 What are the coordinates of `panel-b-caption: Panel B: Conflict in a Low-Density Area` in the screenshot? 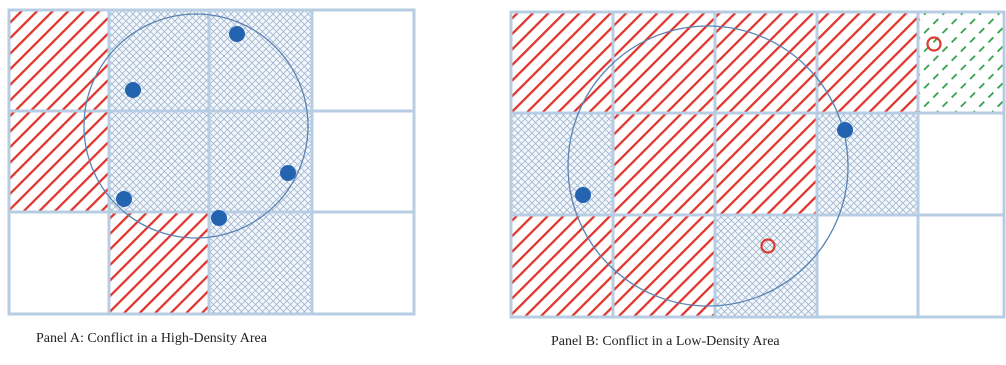 It's located at (665, 341).